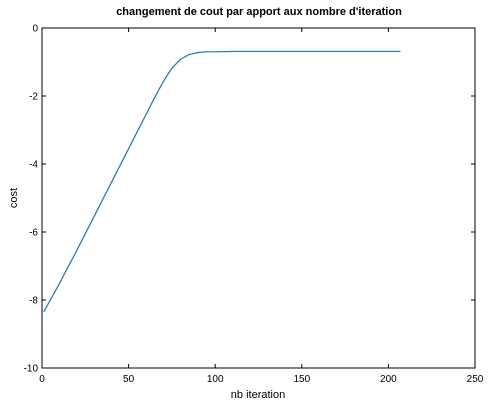  Describe the element at coordinates (31, 369) in the screenshot. I see `y-tick-label: -10` at that location.